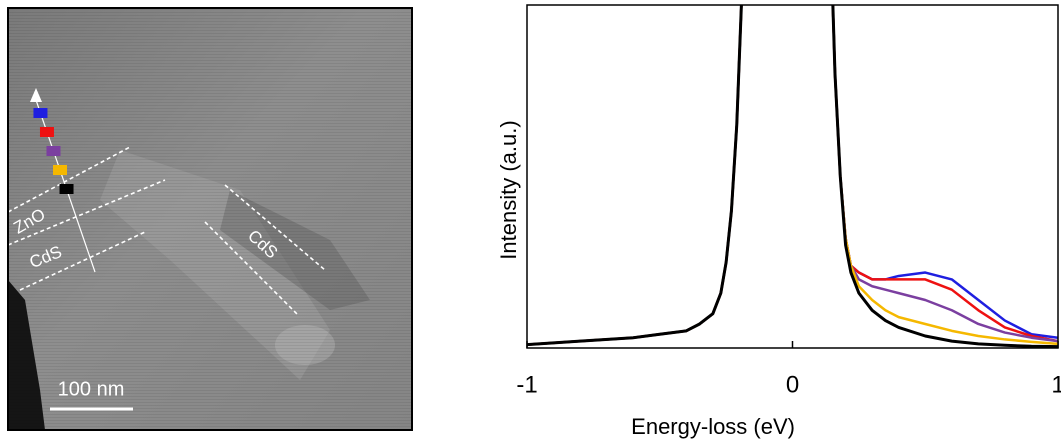  What do you see at coordinates (792, 384) in the screenshot?
I see `x-tick-label: 0` at bounding box center [792, 384].